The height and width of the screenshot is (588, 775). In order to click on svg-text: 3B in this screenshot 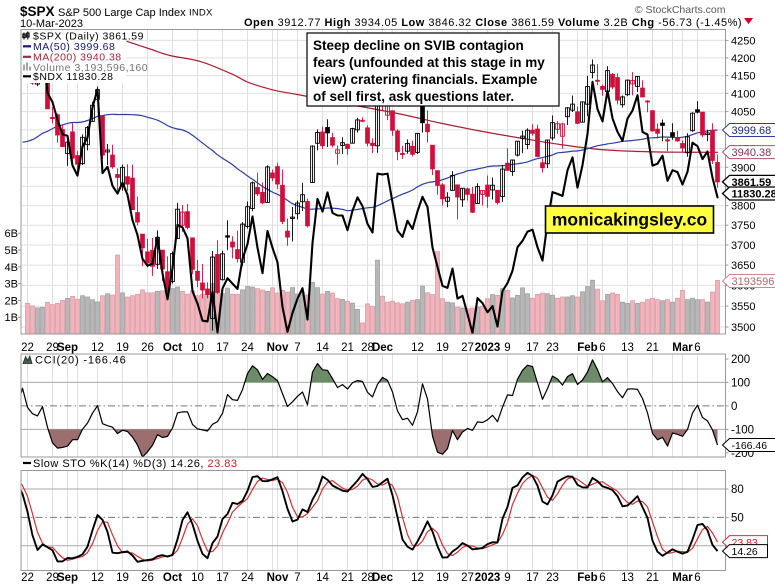, I will do `click(11, 285)`.